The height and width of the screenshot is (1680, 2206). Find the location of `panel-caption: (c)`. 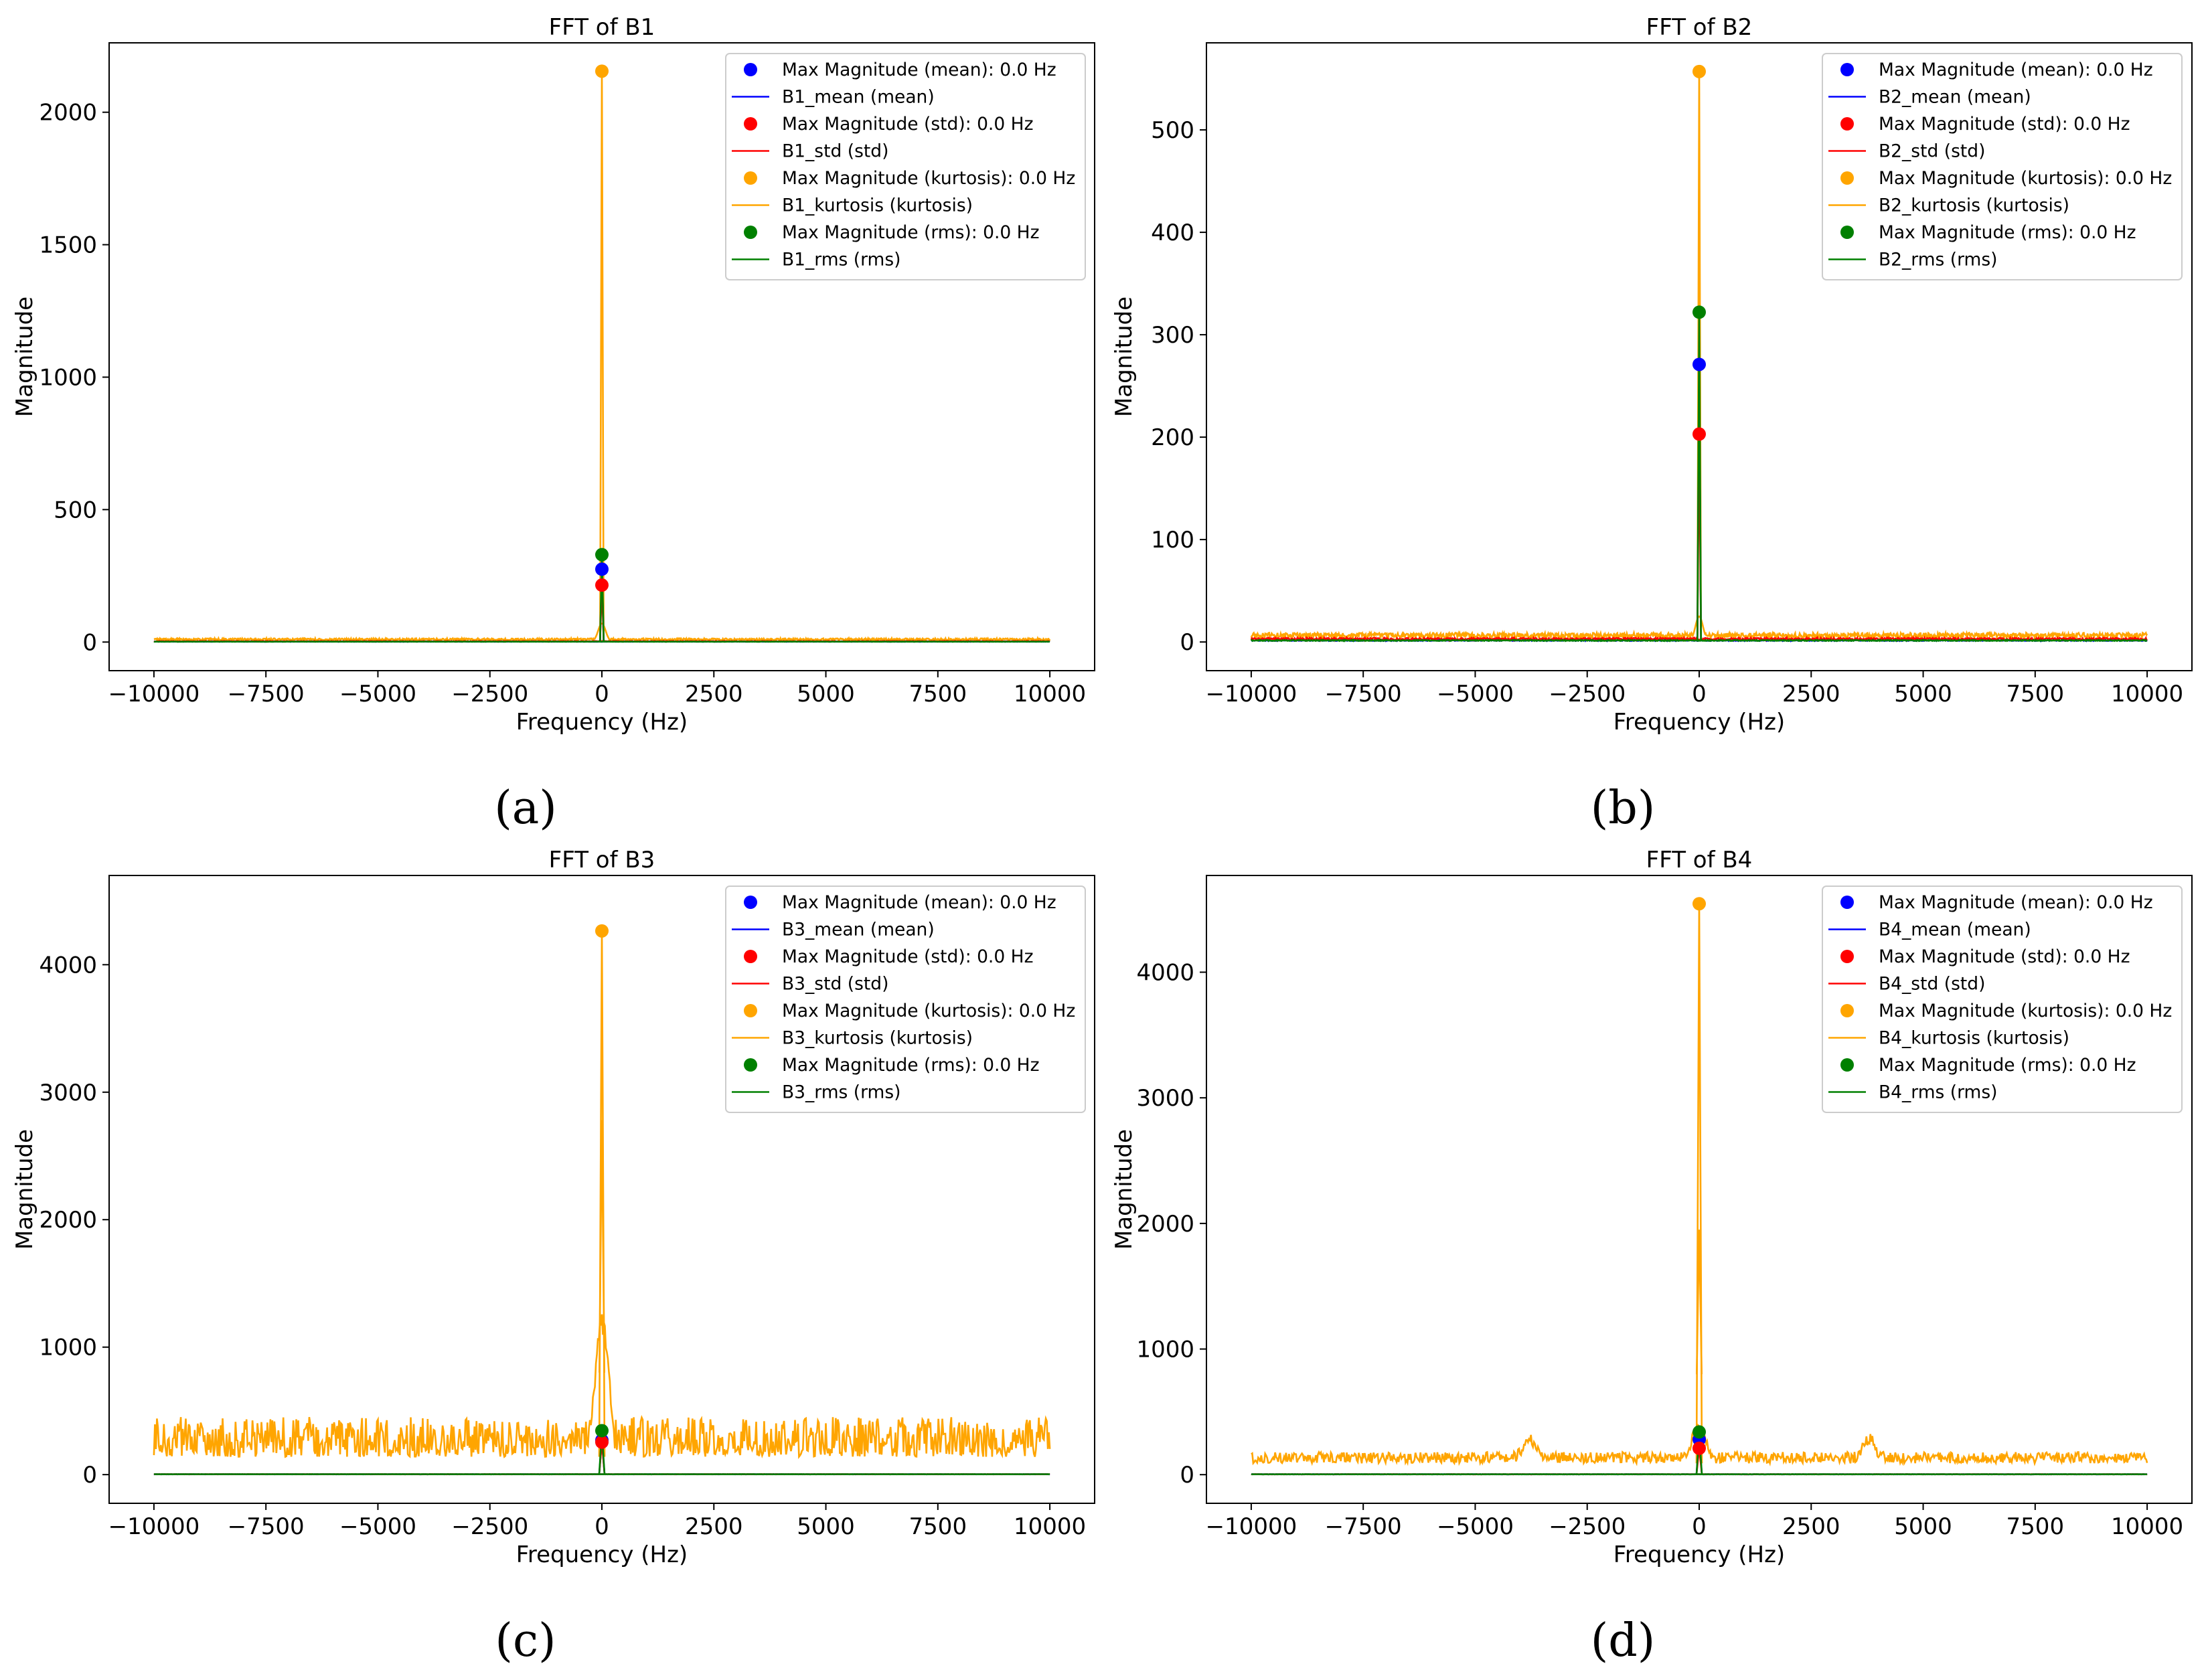

panel-caption: (c) is located at coordinates (525, 1640).